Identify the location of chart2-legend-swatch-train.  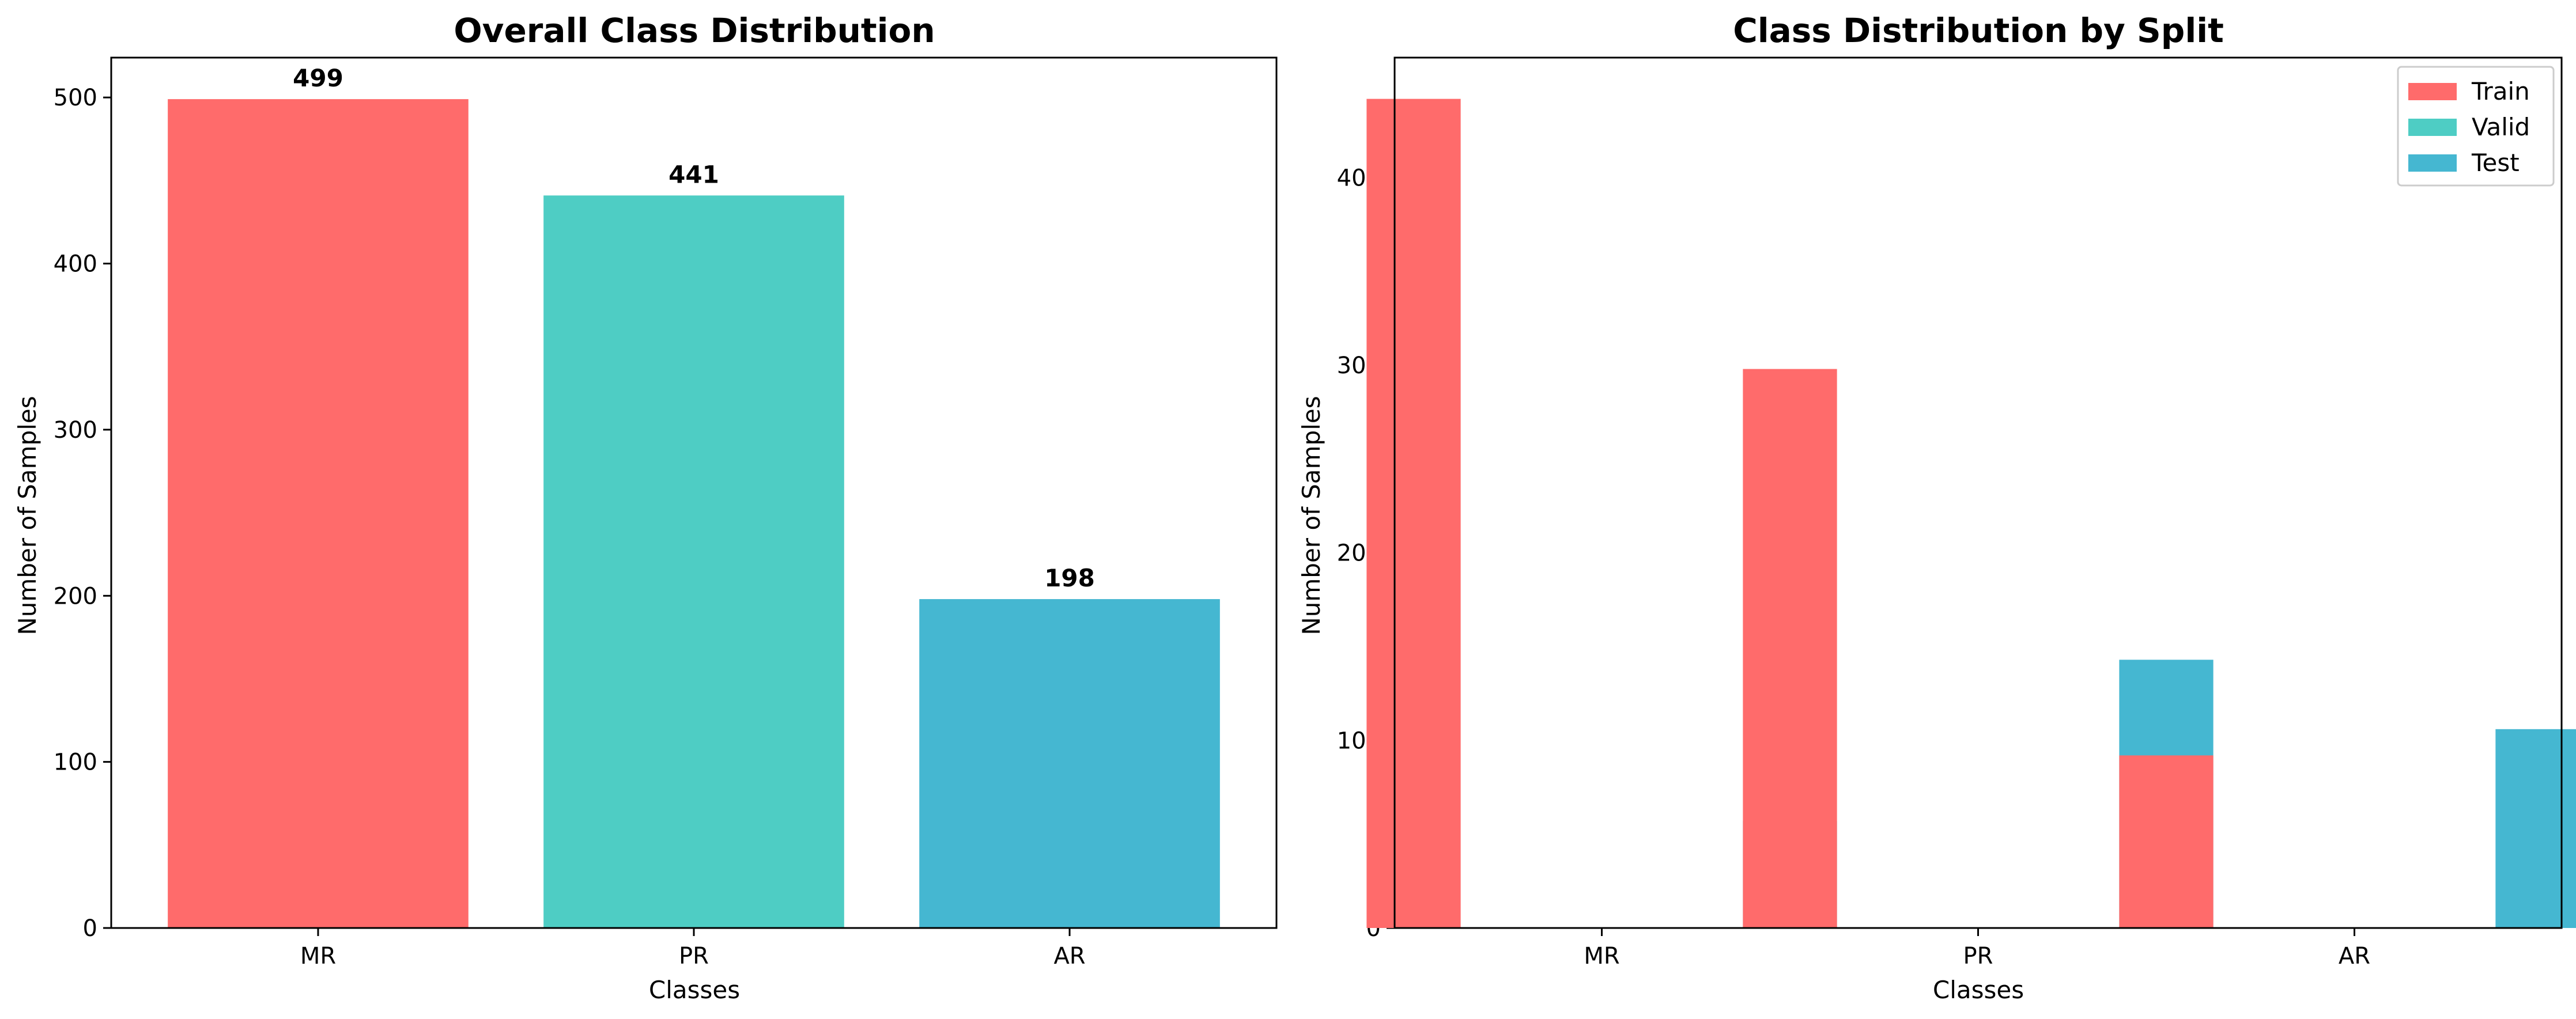
(2432, 91).